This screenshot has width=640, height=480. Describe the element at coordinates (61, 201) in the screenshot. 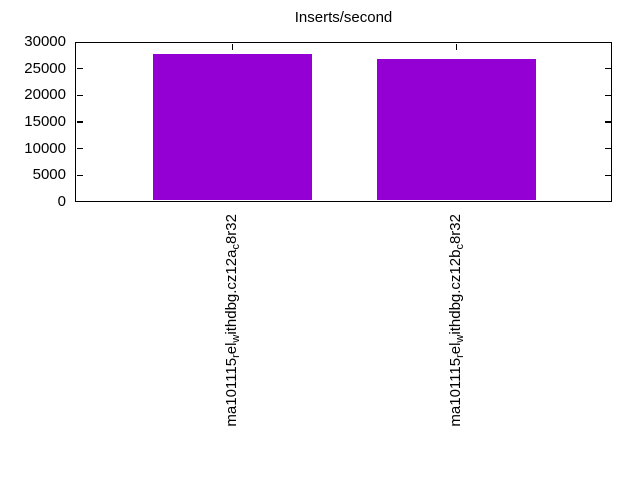

I see `y-axis-tick-label: 0` at that location.